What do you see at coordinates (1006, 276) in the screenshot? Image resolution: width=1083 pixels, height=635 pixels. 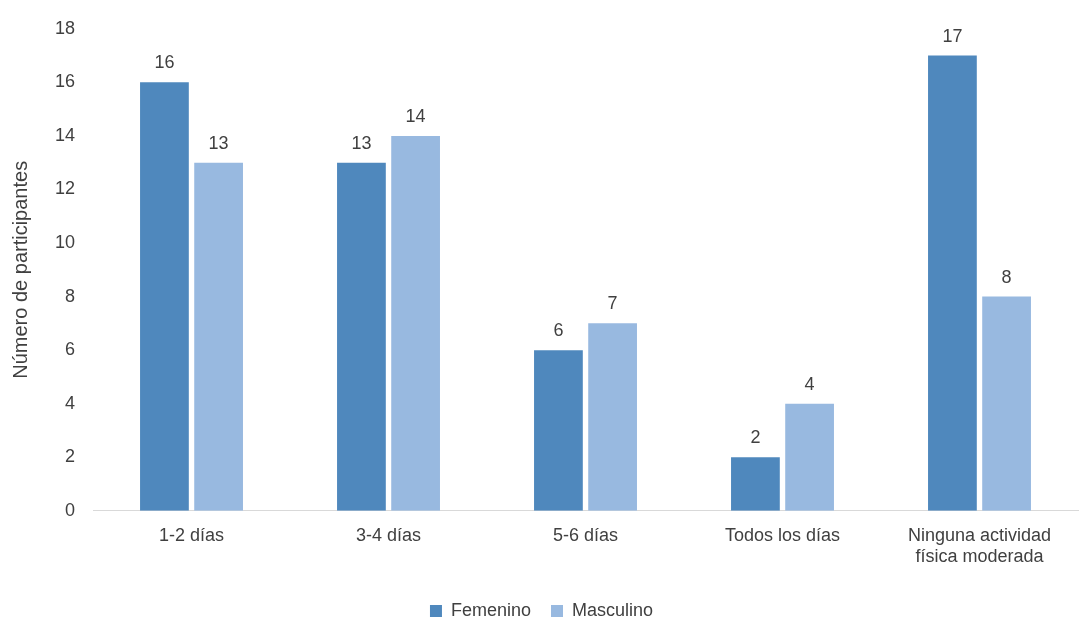 I see `data-label: 8` at bounding box center [1006, 276].